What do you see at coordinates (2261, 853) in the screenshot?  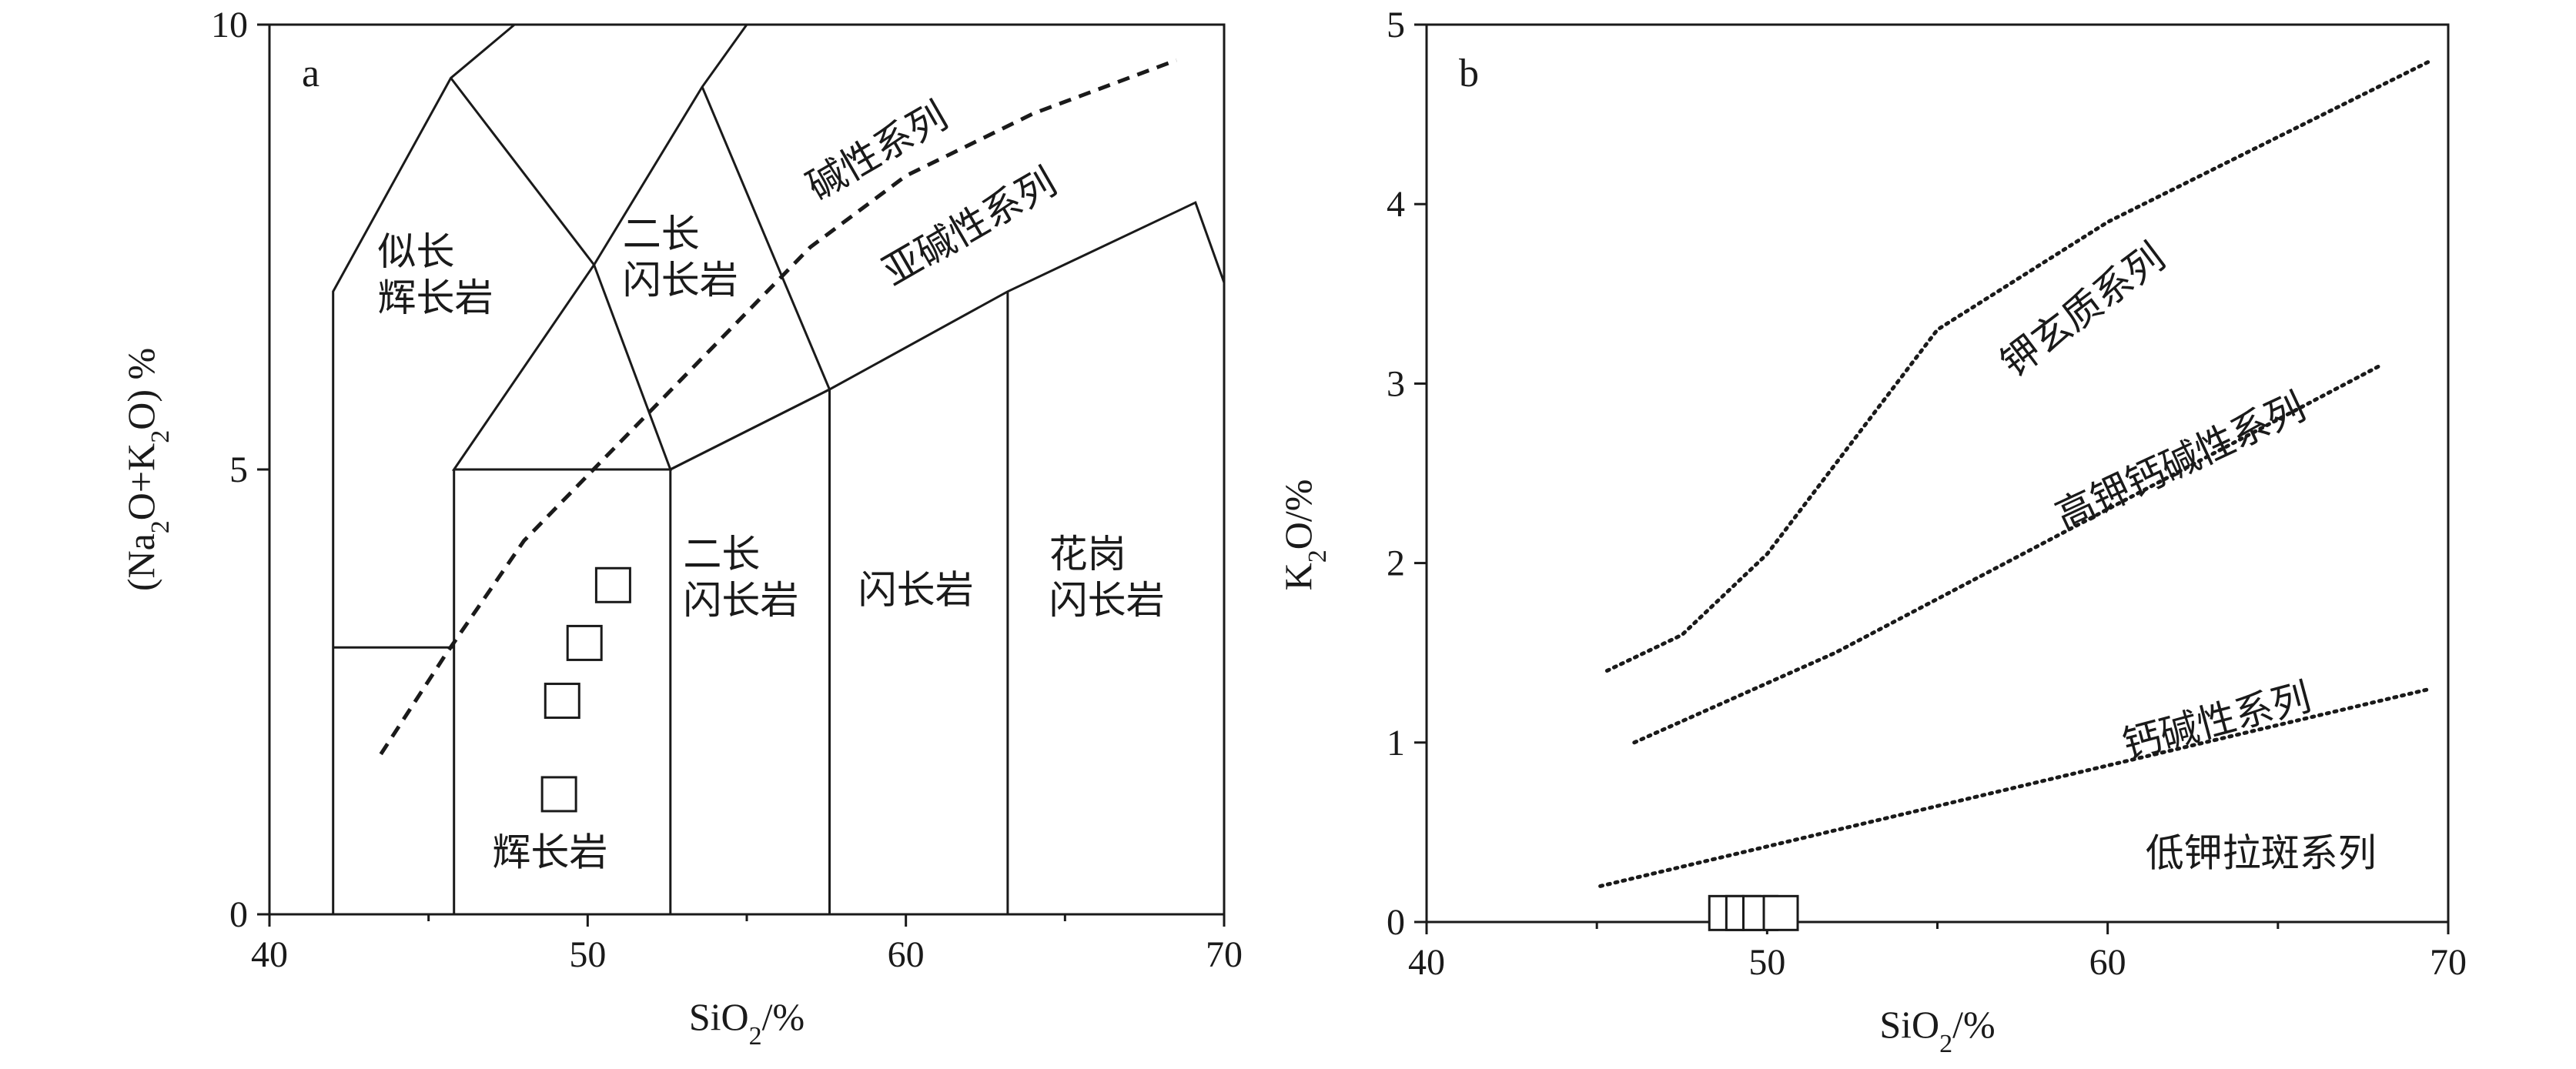 I see `field-label: 低钾拉斑系列` at bounding box center [2261, 853].